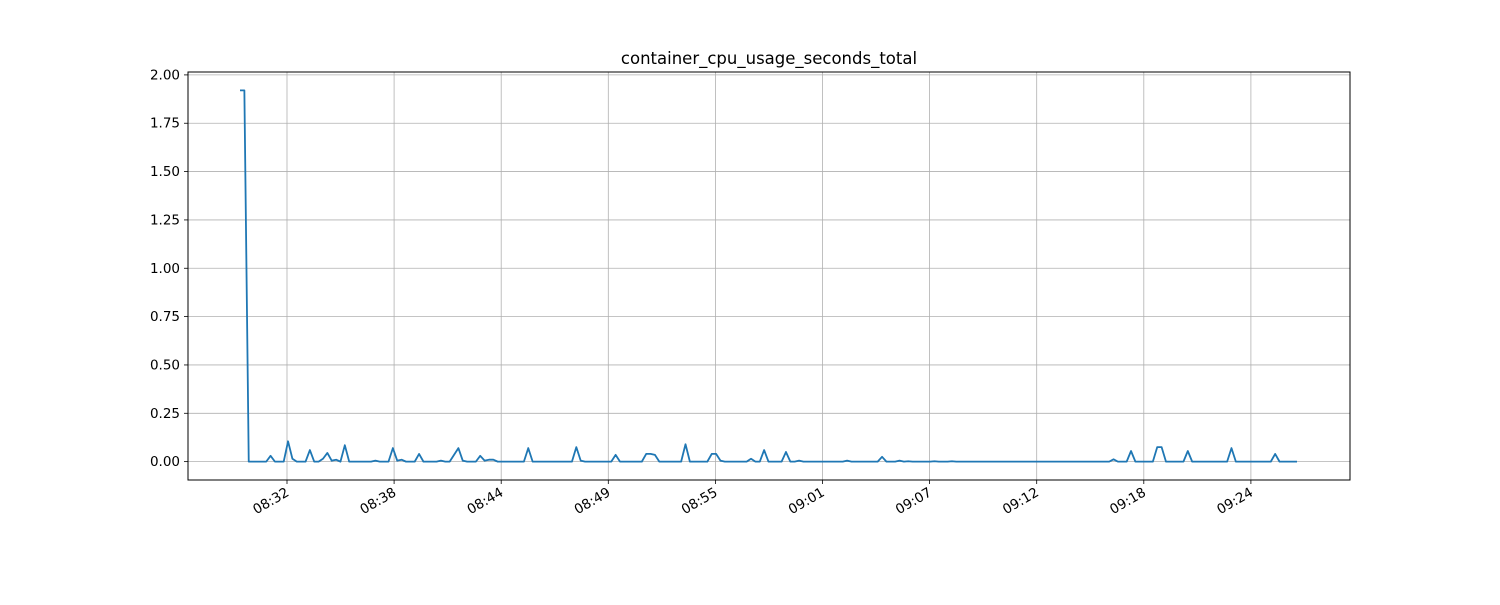  What do you see at coordinates (769, 59) in the screenshot?
I see `chart-title: container_cpu_usage_seconds_total` at bounding box center [769, 59].